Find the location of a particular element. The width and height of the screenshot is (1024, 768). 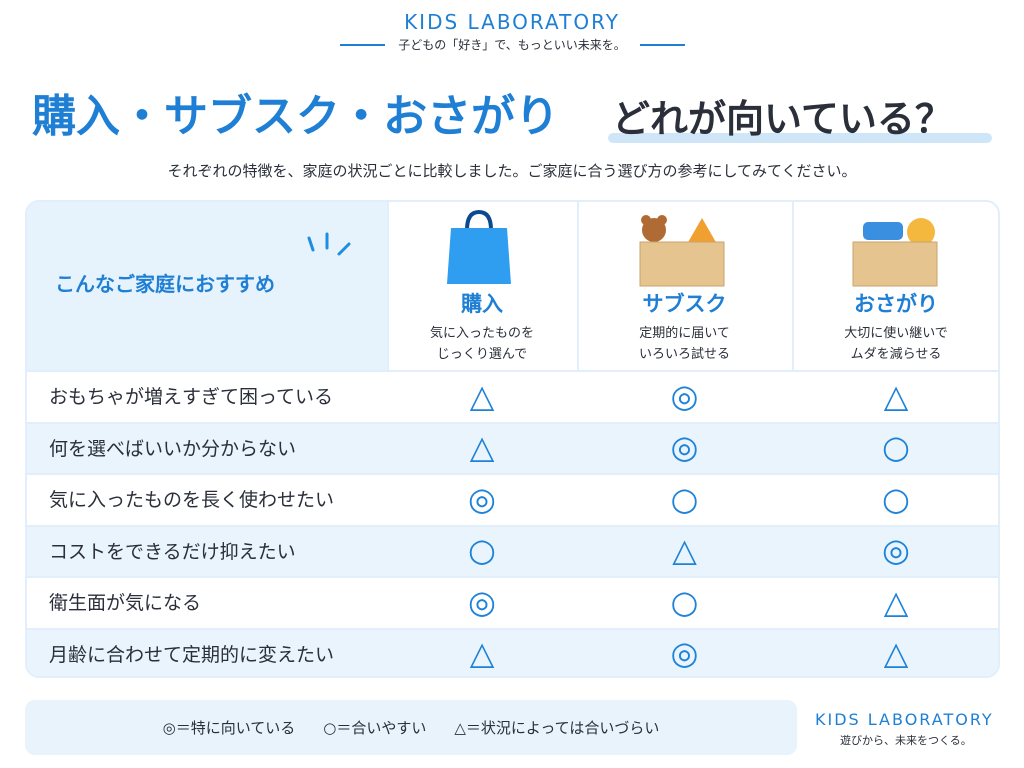

row-label: 衛生面が気になる is located at coordinates (125, 603).